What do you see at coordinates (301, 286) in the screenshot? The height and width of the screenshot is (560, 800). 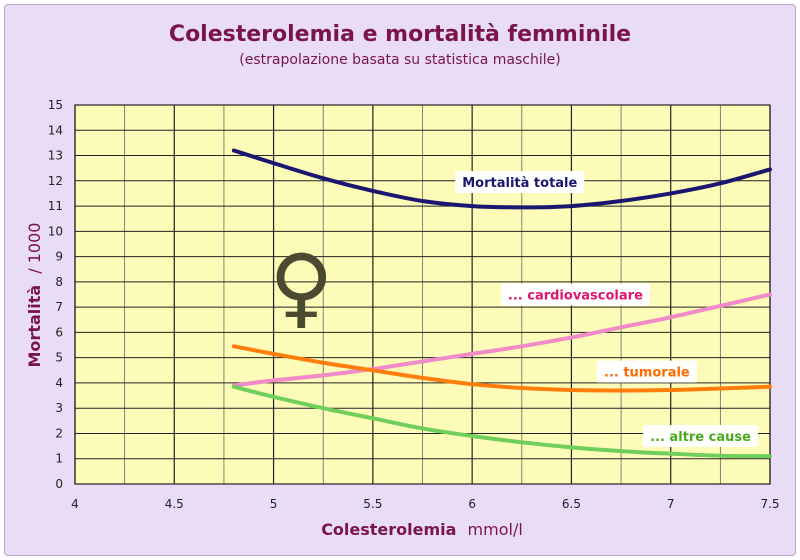 I see `female-symbol-icon: ♀` at bounding box center [301, 286].